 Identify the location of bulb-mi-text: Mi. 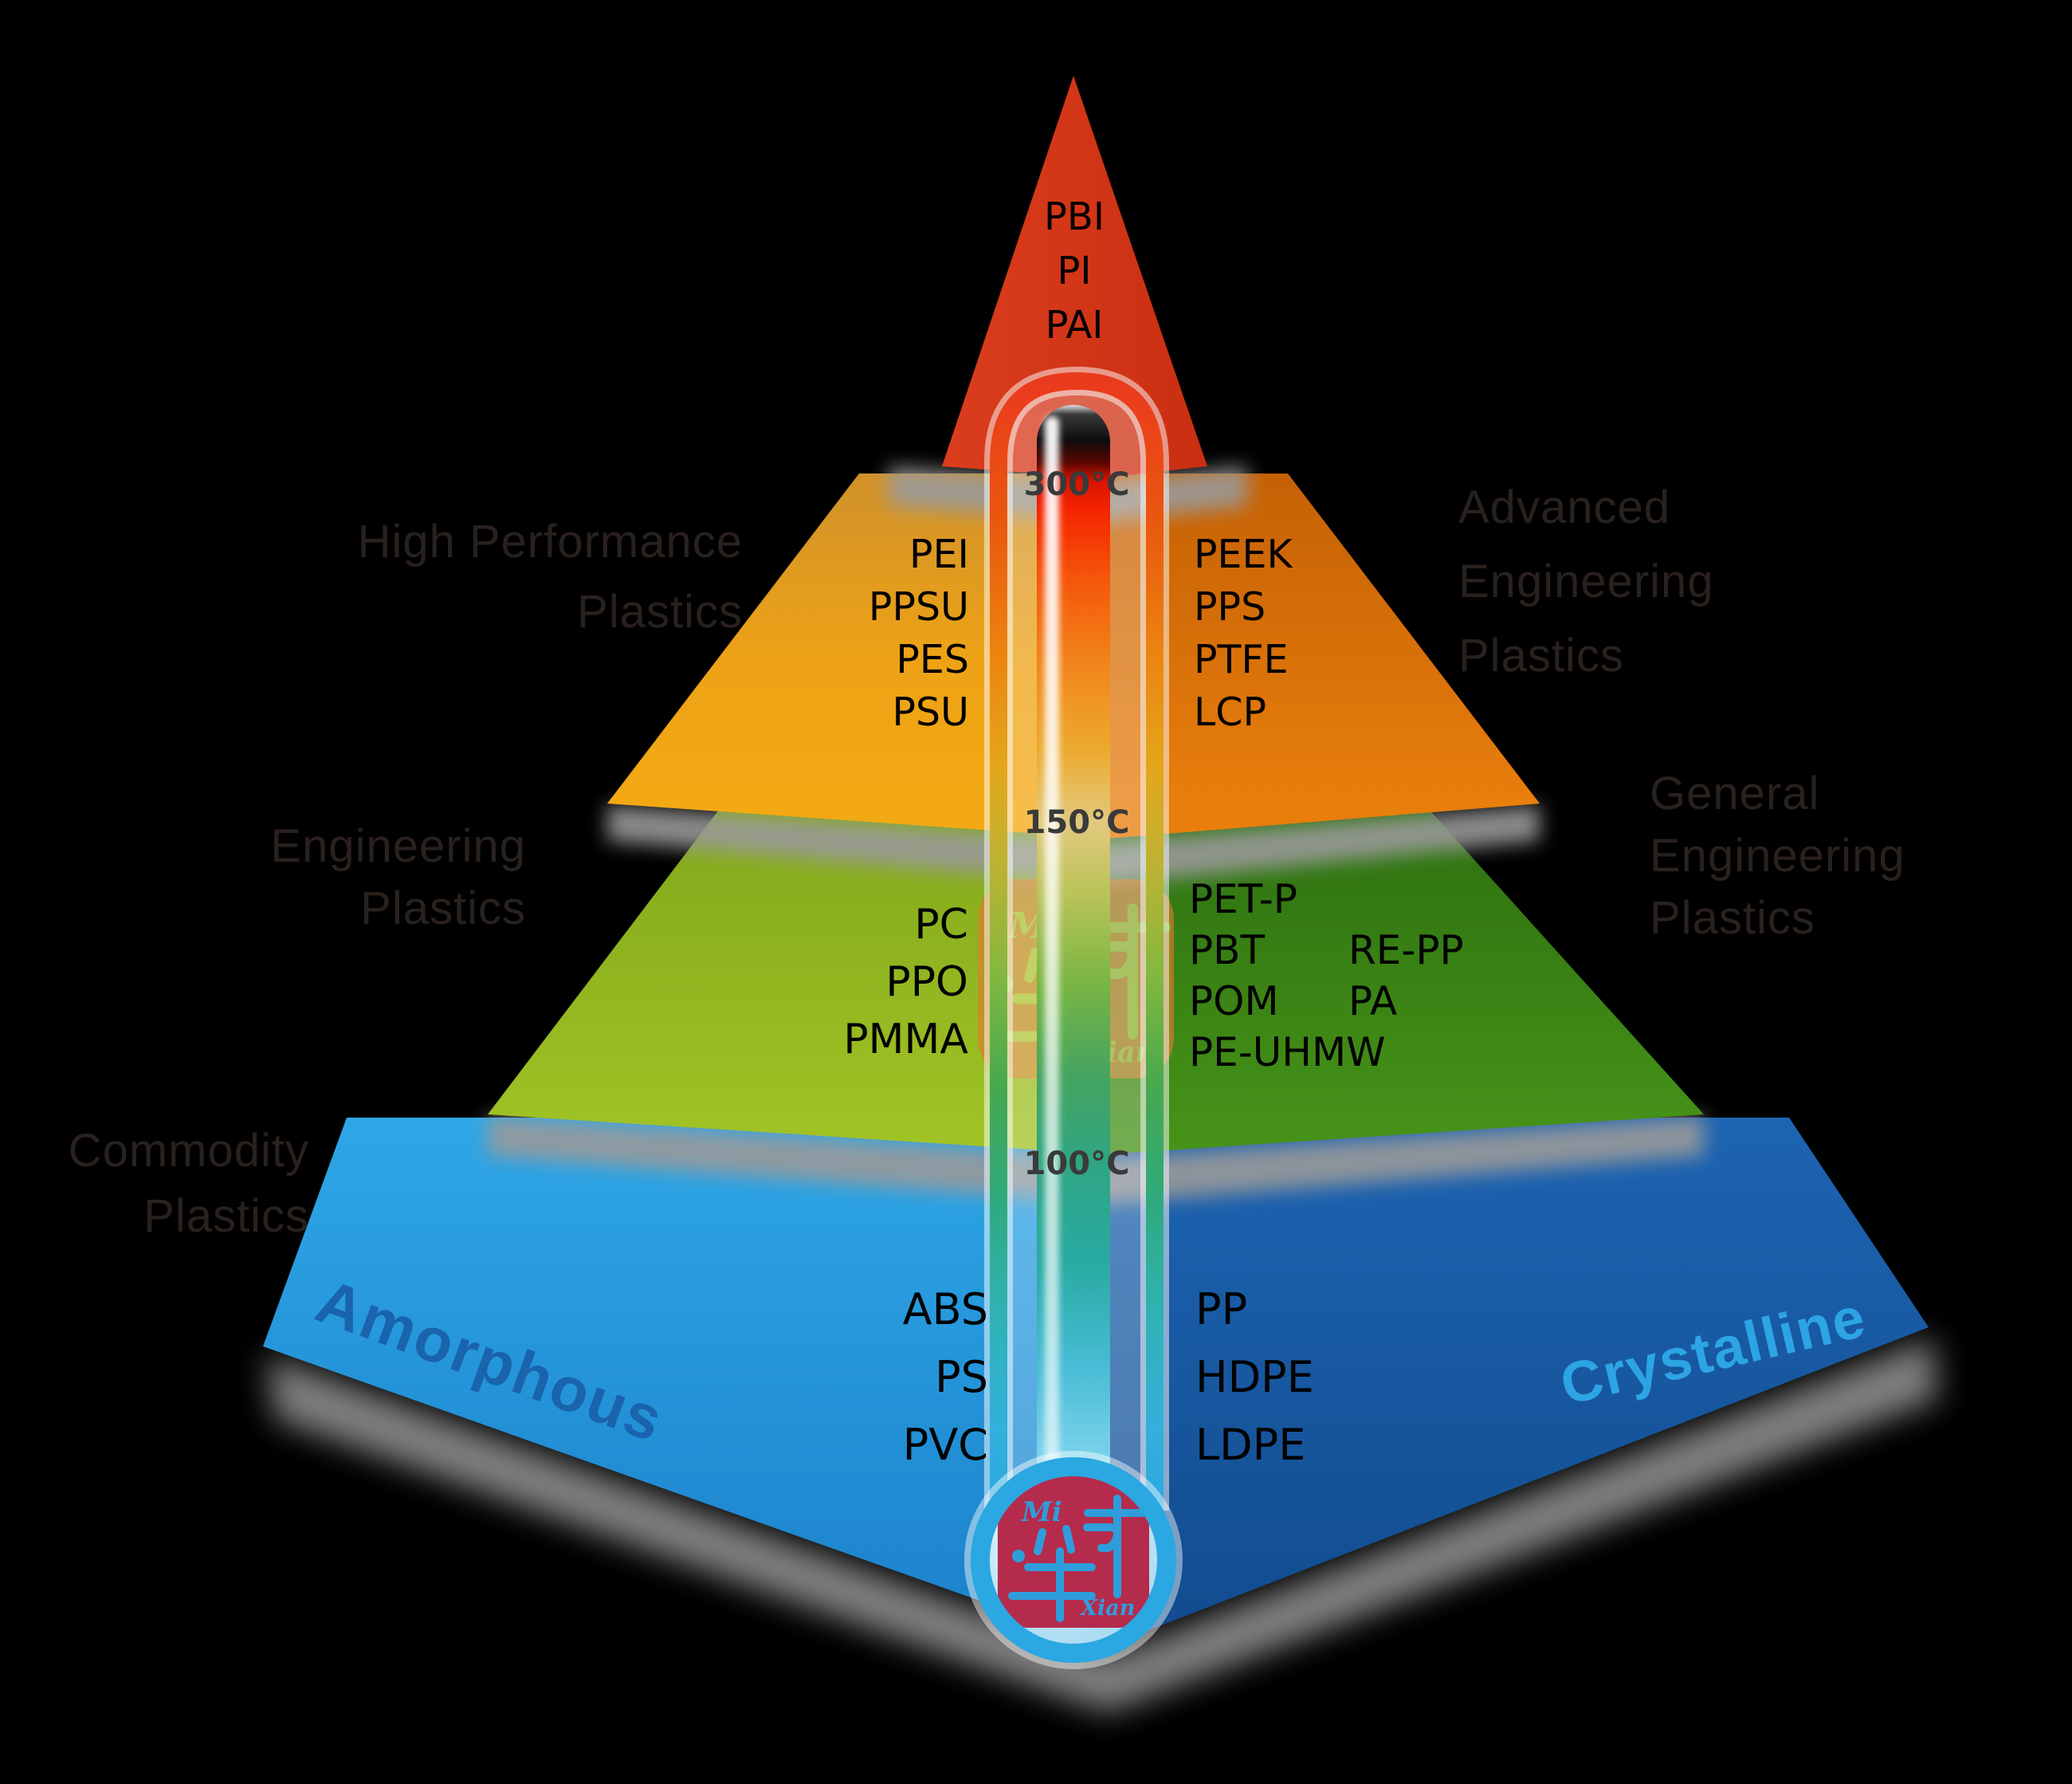
(1041, 1512).